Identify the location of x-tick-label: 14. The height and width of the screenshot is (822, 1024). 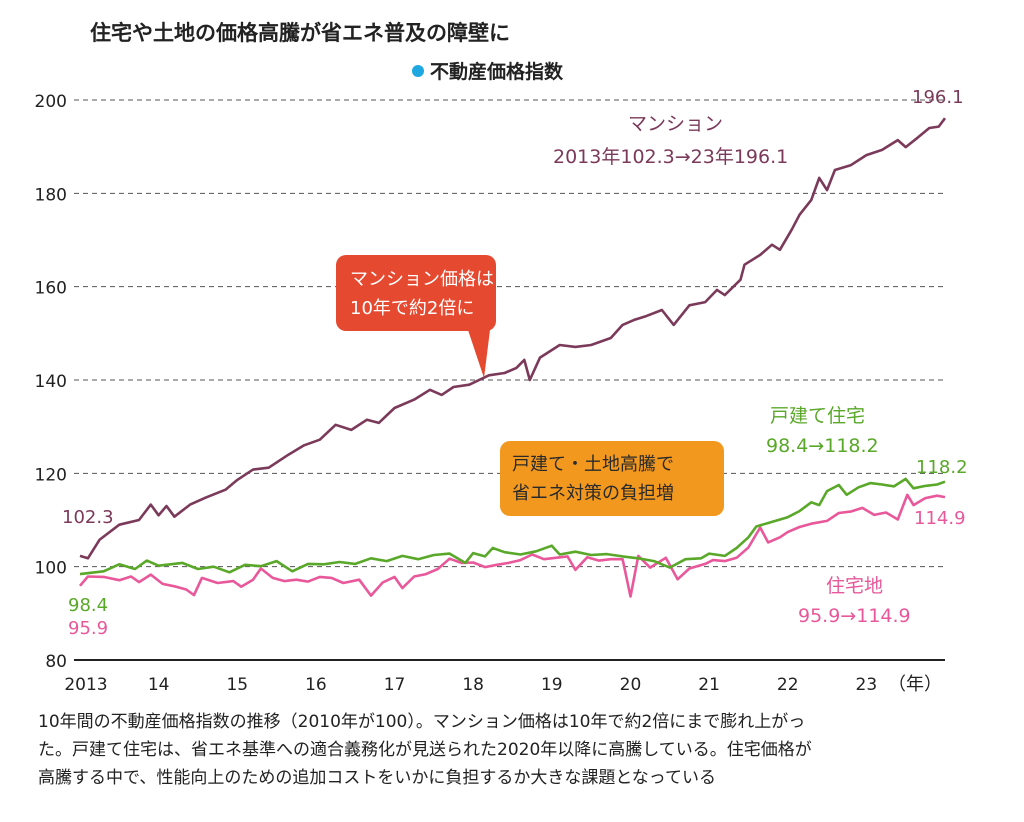
(159, 685).